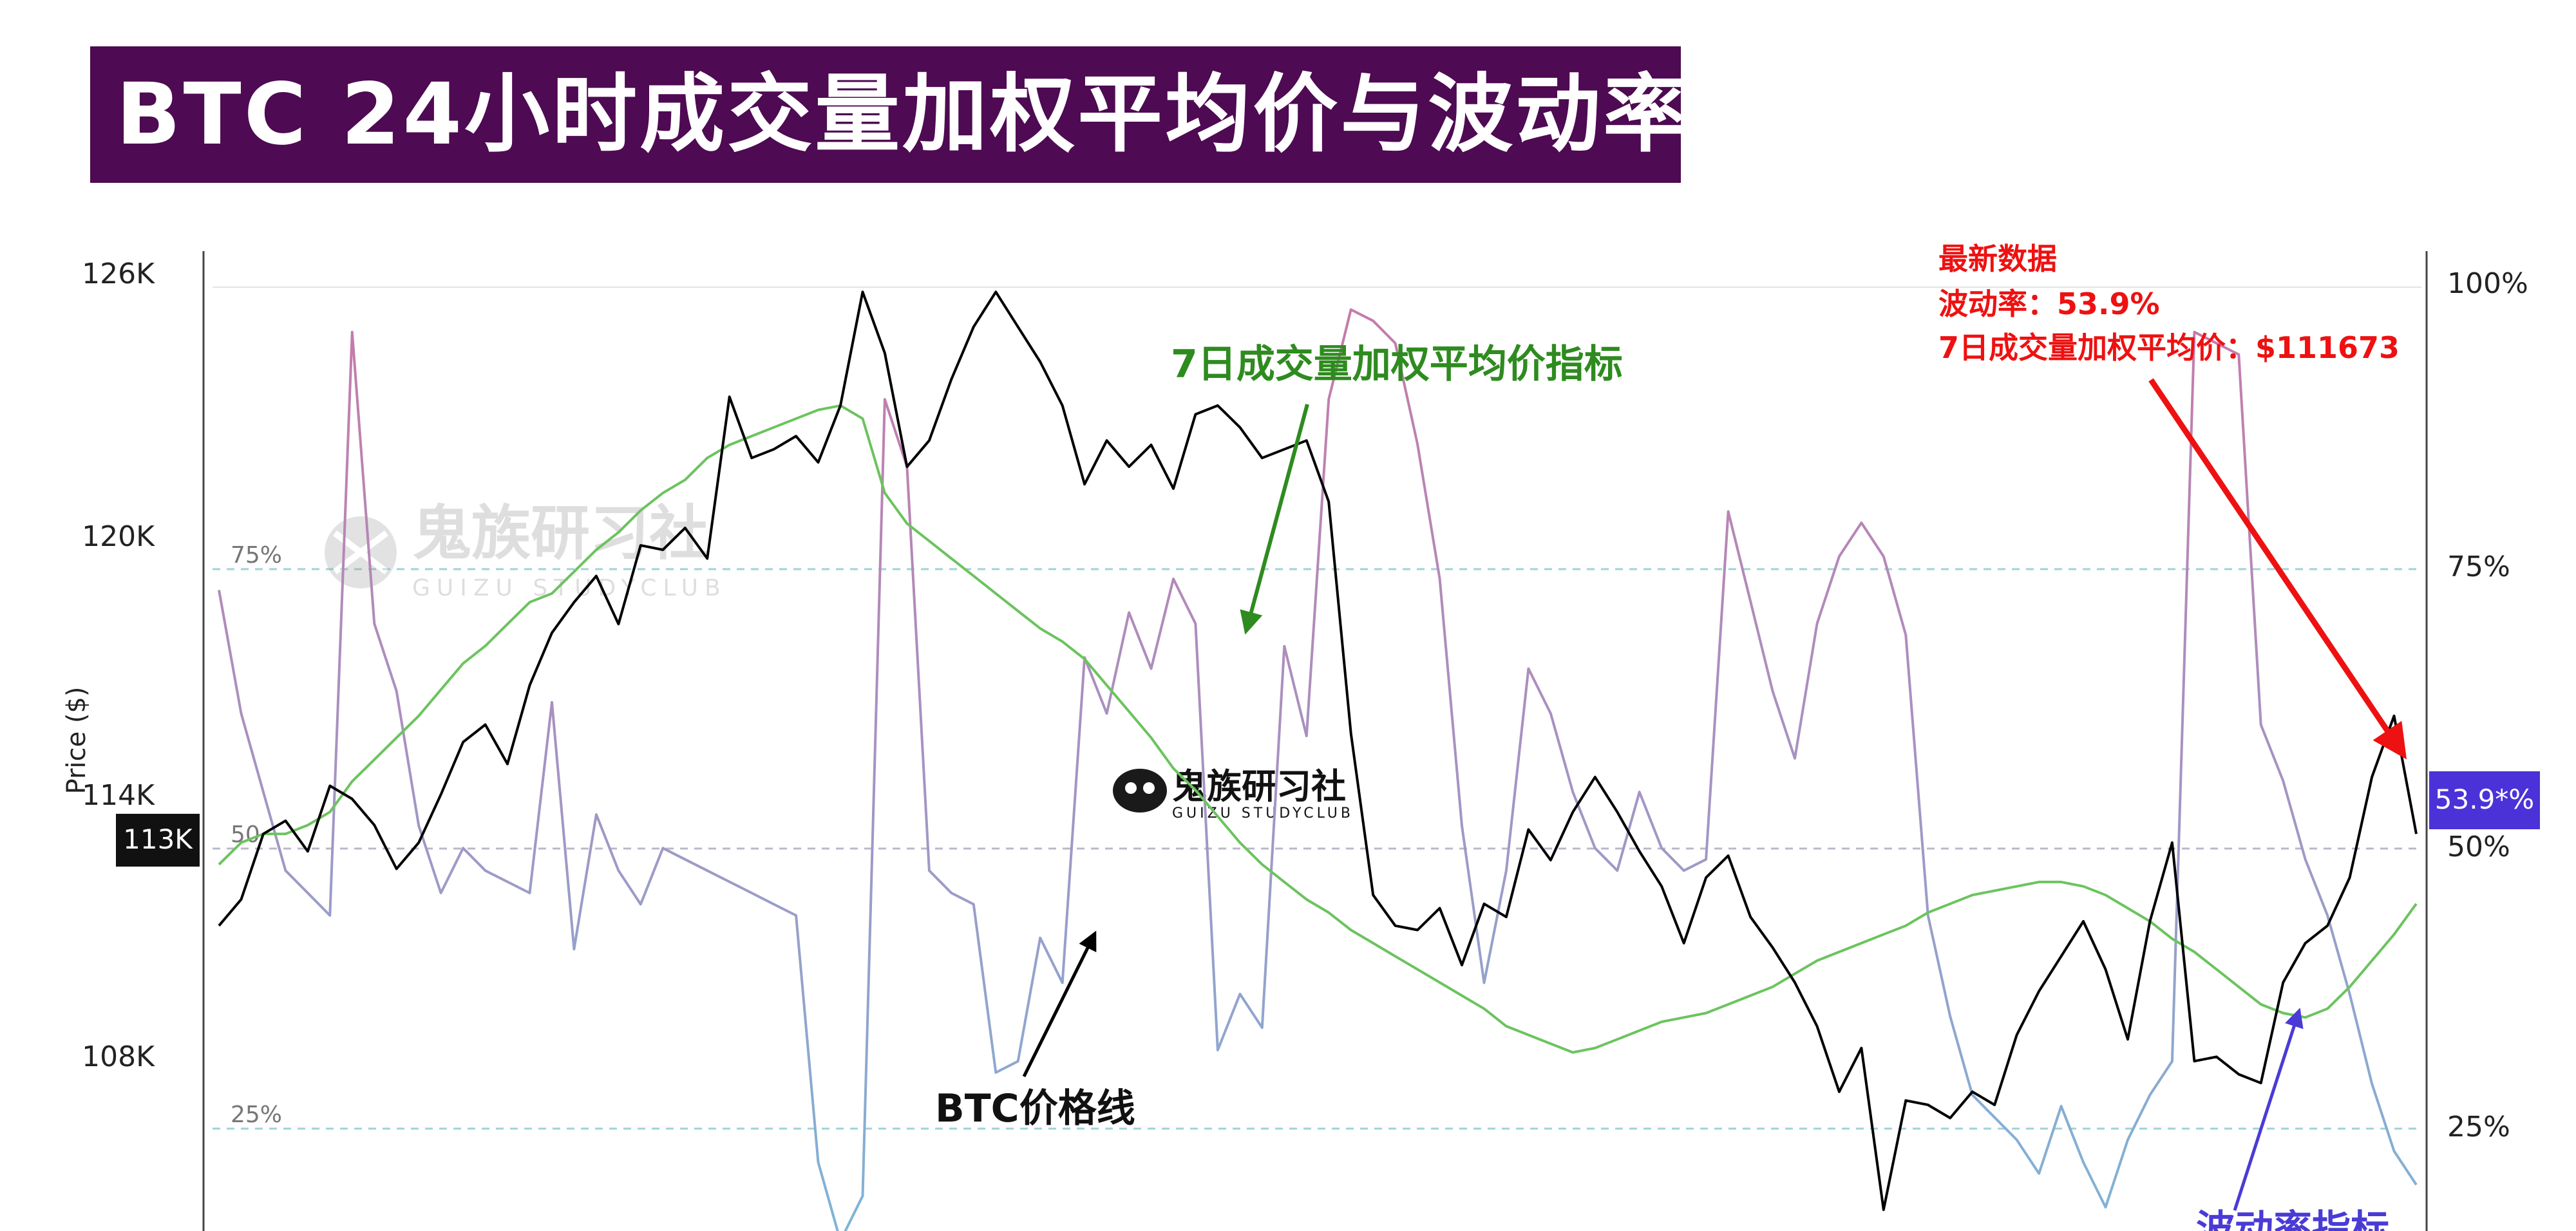 The width and height of the screenshot is (2576, 1231). Describe the element at coordinates (2277, 569) in the screenshot. I see `latest-data-arrow` at that location.